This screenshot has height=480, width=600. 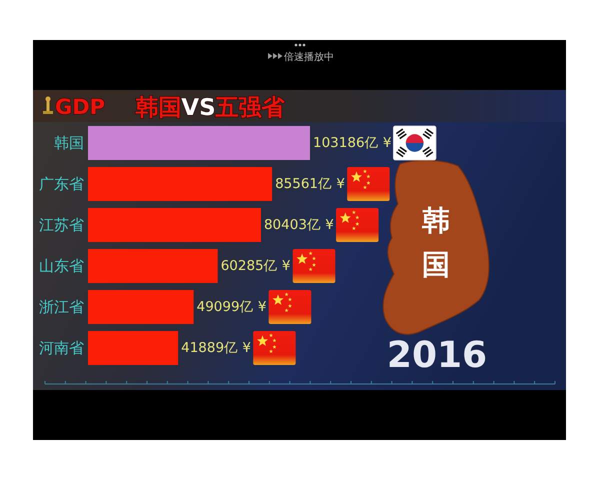 I want to click on y-tick-label: 广东省, so click(x=61, y=183).